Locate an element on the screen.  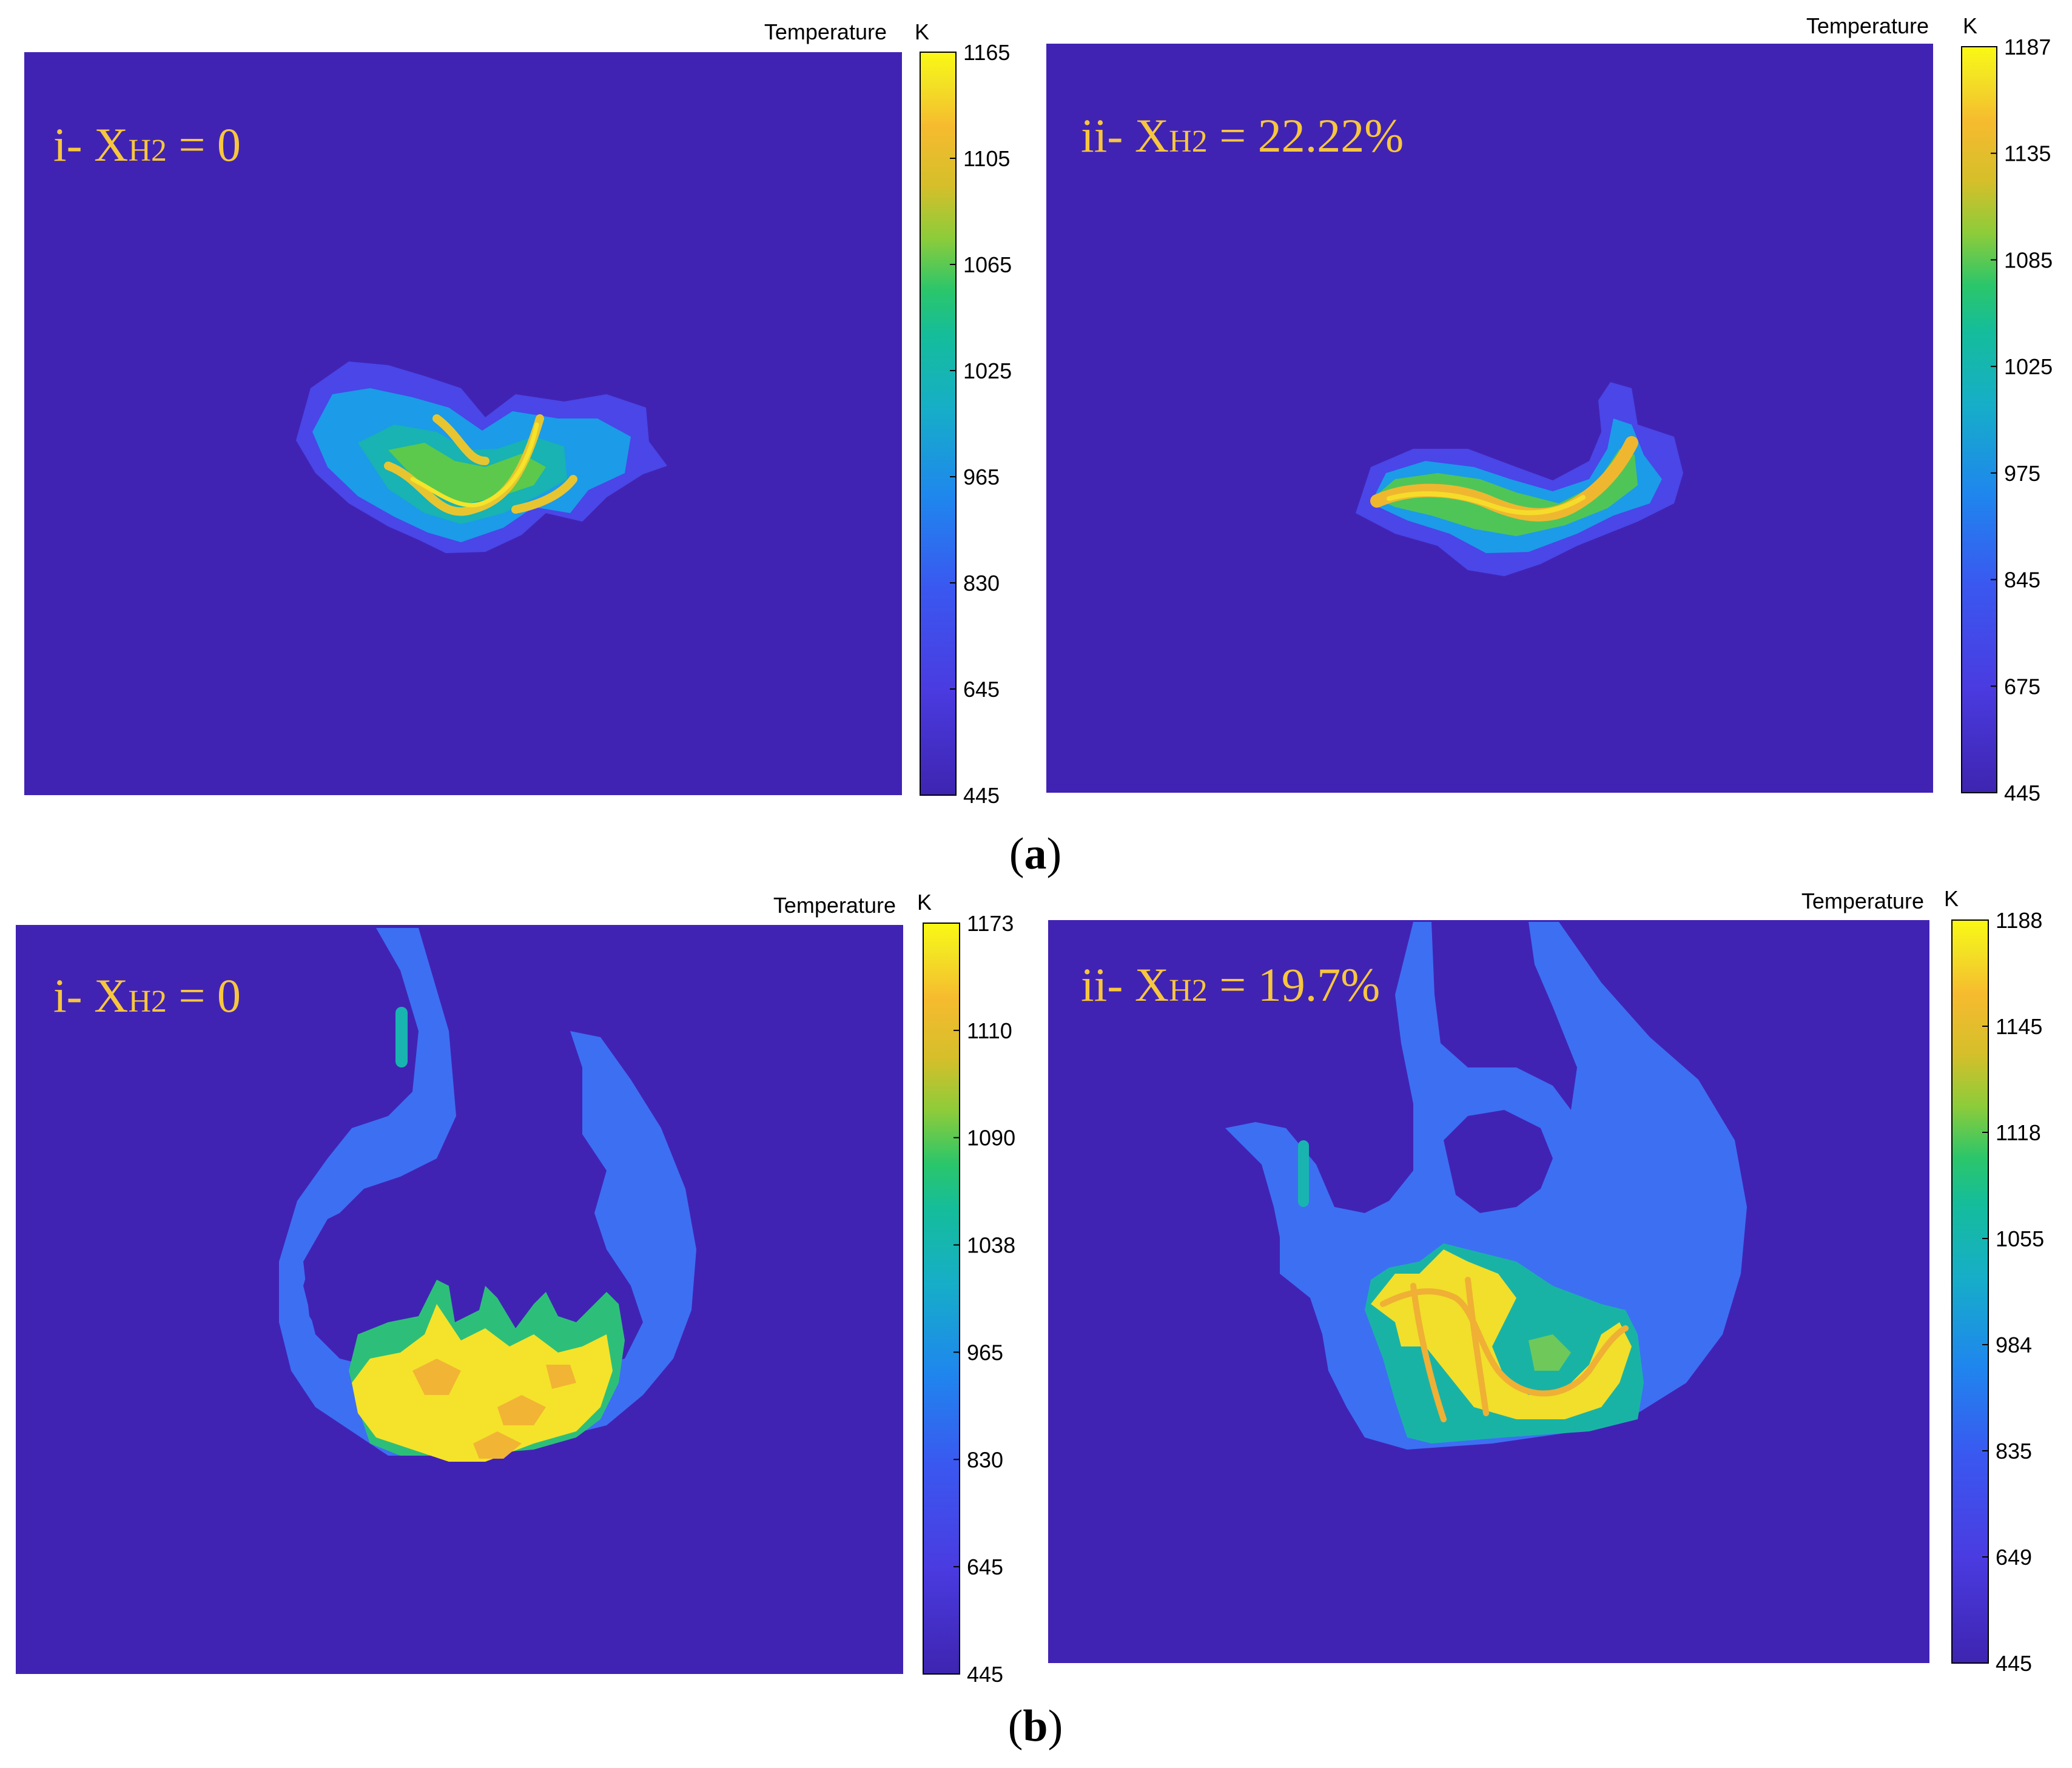
flame-region-b-ii is located at coordinates (1486, 1186).